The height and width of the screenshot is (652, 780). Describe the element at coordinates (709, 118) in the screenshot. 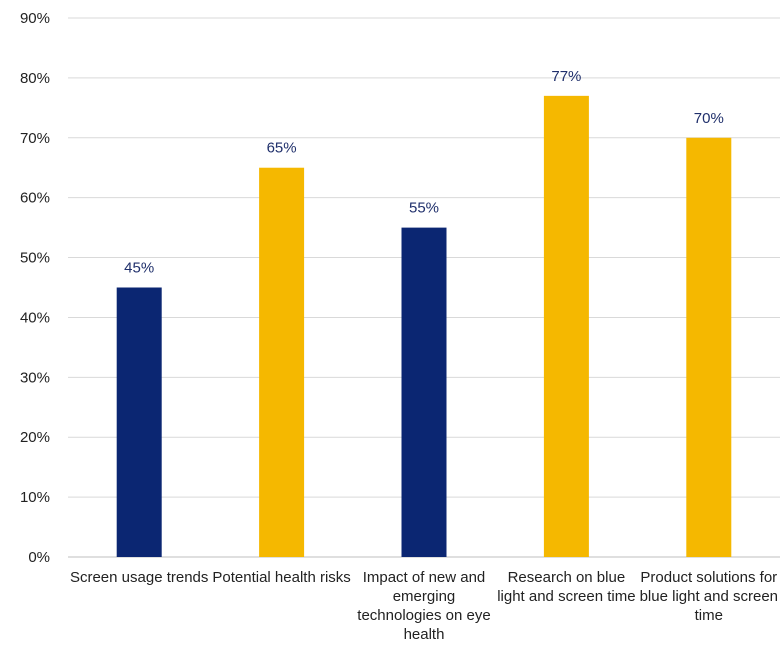

I see `data-label: 70%` at that location.